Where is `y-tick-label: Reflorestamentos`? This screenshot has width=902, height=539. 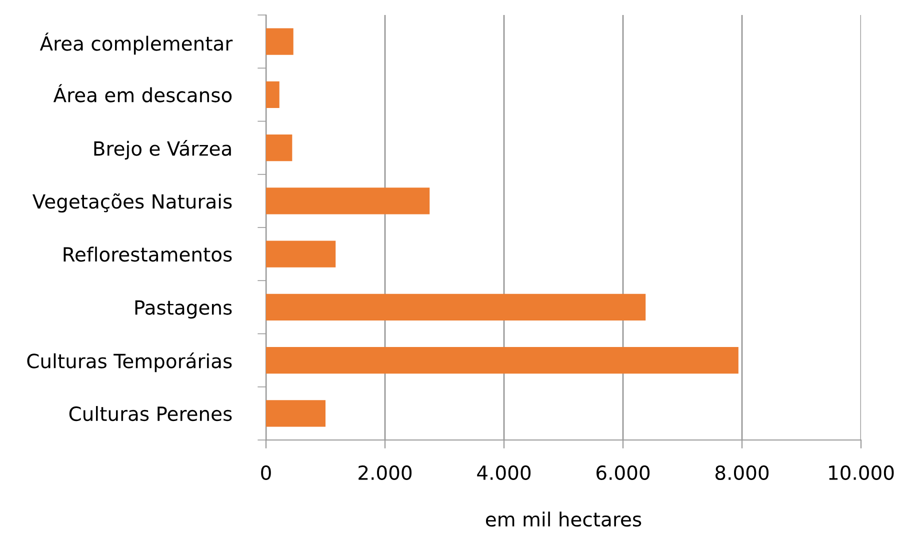 y-tick-label: Reflorestamentos is located at coordinates (148, 254).